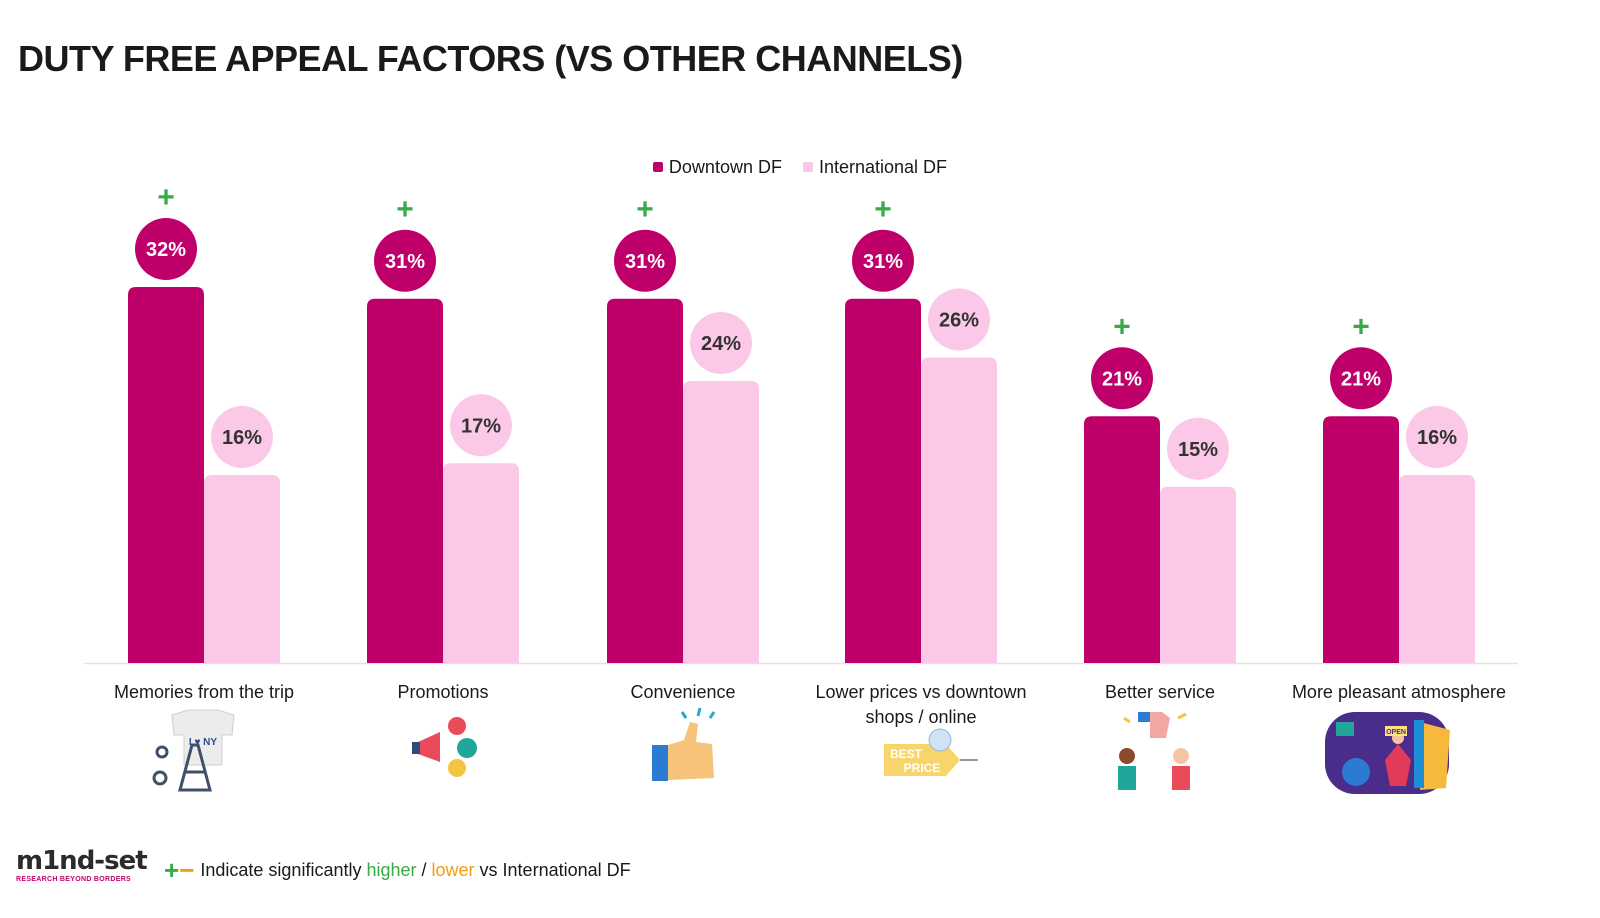 This screenshot has width=1600, height=918. Describe the element at coordinates (203, 742) in the screenshot. I see `svg-text: I ♥ NY` at that location.